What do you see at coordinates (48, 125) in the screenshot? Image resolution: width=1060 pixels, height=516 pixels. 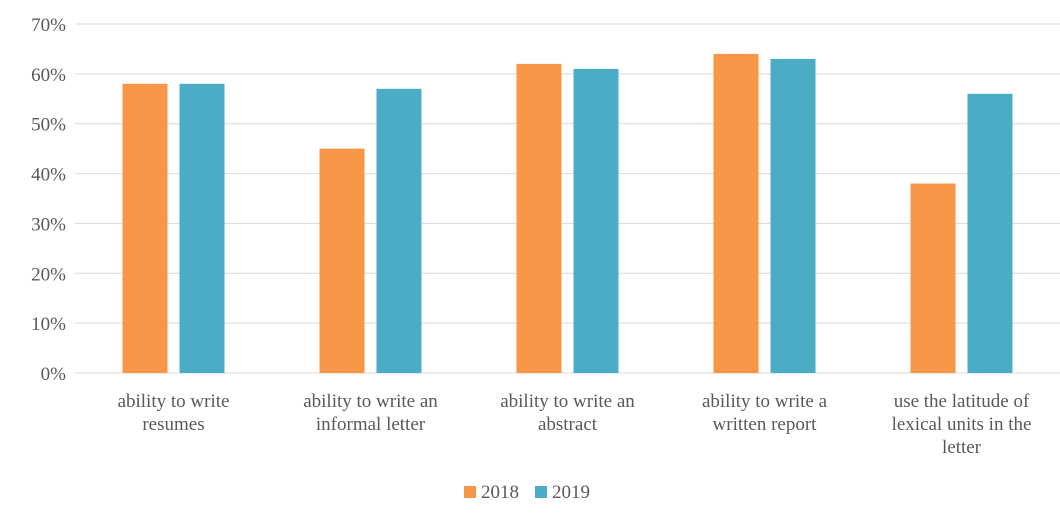 I see `y-tick-label: 50%` at bounding box center [48, 125].